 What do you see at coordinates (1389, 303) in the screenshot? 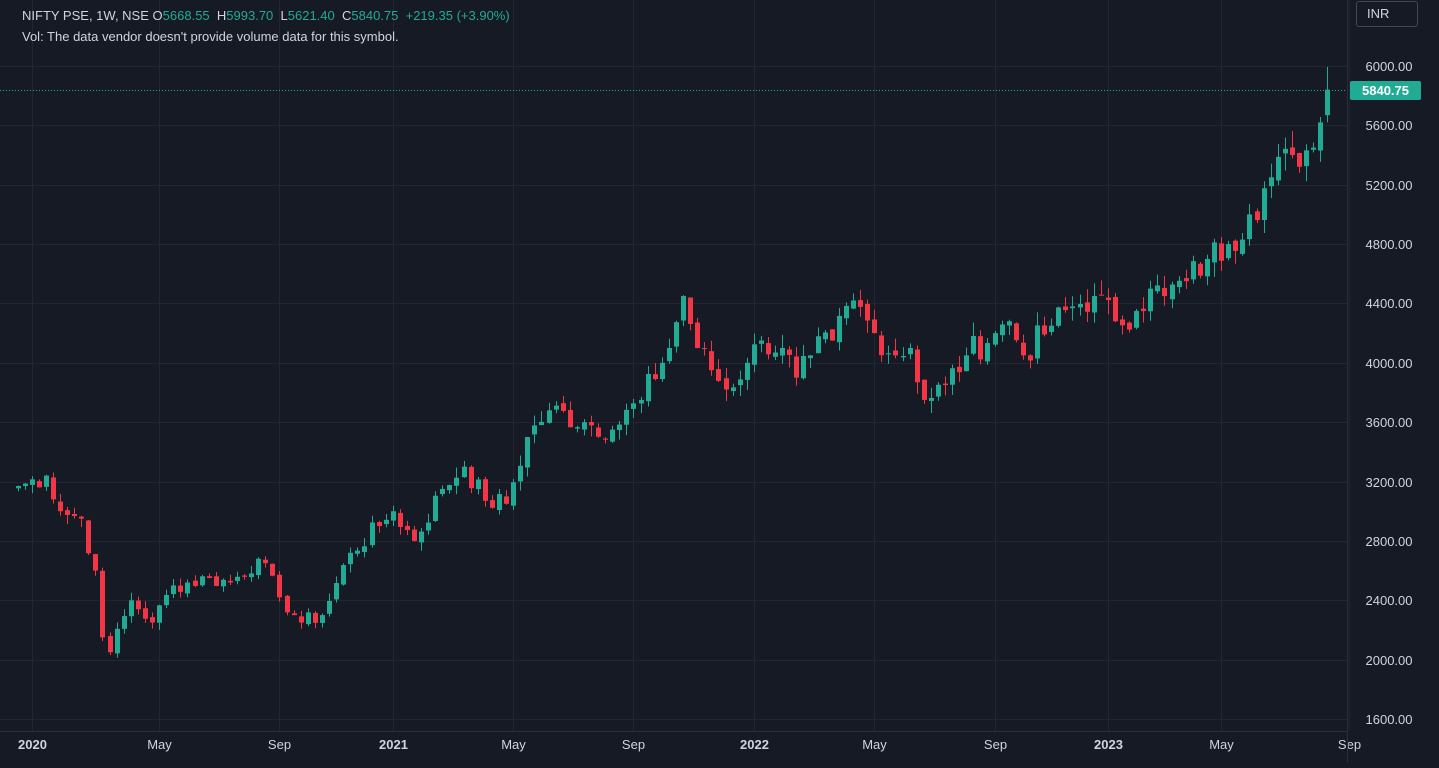
I see `y-tick-label: 4400.00` at bounding box center [1389, 303].